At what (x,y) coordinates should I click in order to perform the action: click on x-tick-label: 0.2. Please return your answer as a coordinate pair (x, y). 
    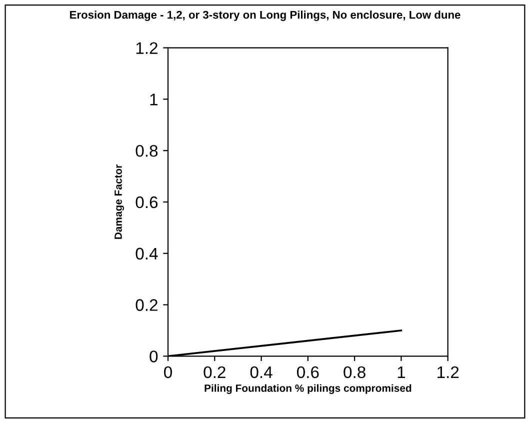
    Looking at the image, I should click on (215, 372).